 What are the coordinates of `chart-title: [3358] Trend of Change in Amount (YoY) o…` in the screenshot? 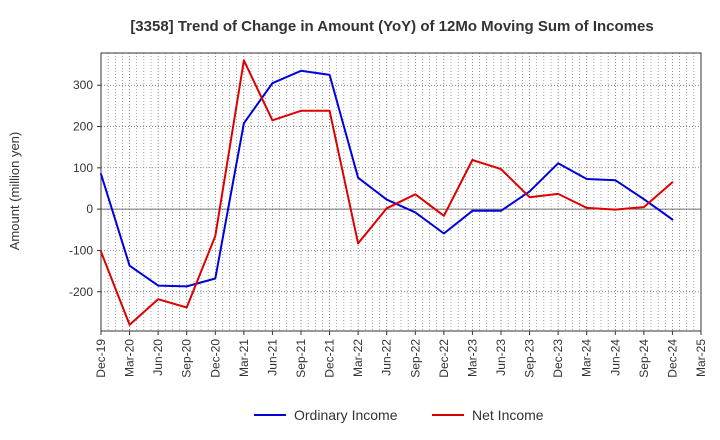 It's located at (391, 26).